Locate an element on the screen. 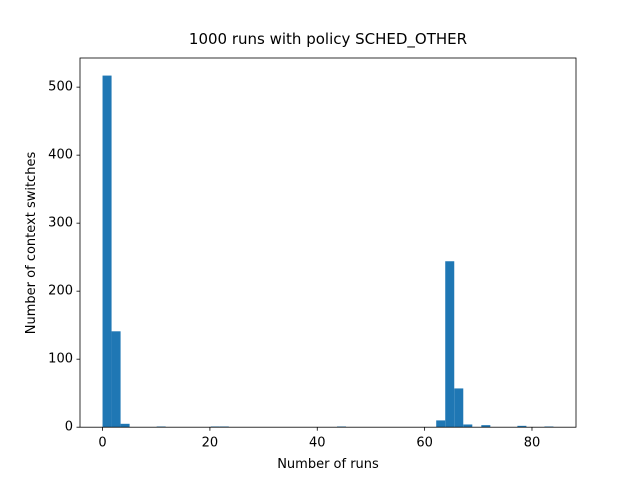 This screenshot has width=640, height=484. y-tick-label: 0 is located at coordinates (69, 427).